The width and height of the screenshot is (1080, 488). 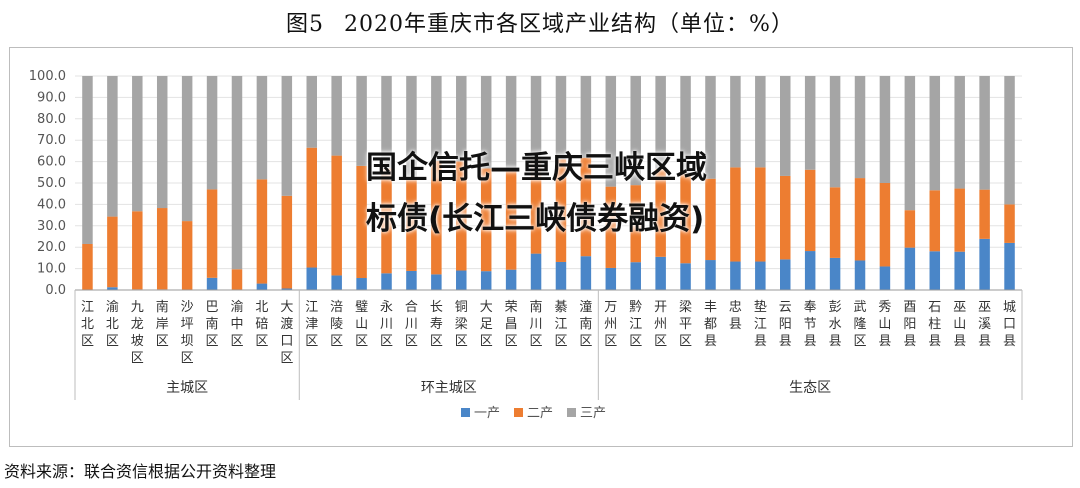 I want to click on x-tick-label: 开州区, so click(x=660, y=324).